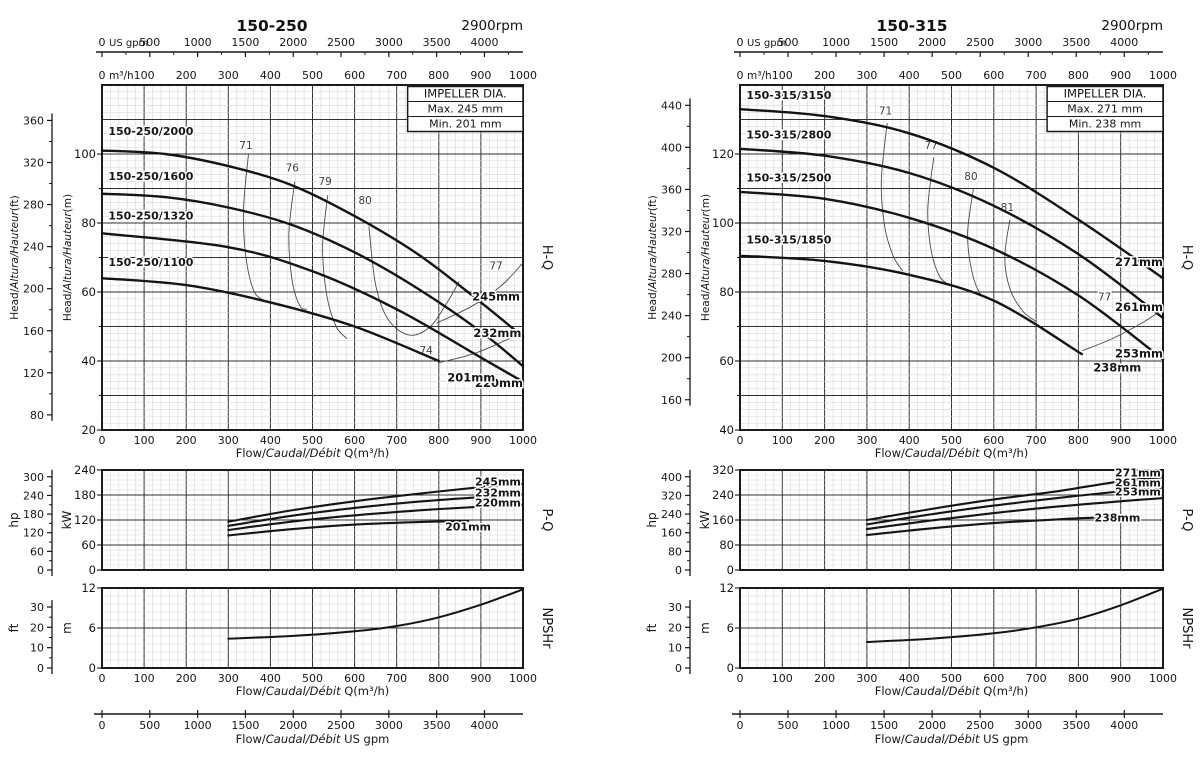 Image resolution: width=1200 pixels, height=758 pixels. Describe the element at coordinates (951, 75) in the screenshot. I see `m3h-tick-label: 500` at that location.